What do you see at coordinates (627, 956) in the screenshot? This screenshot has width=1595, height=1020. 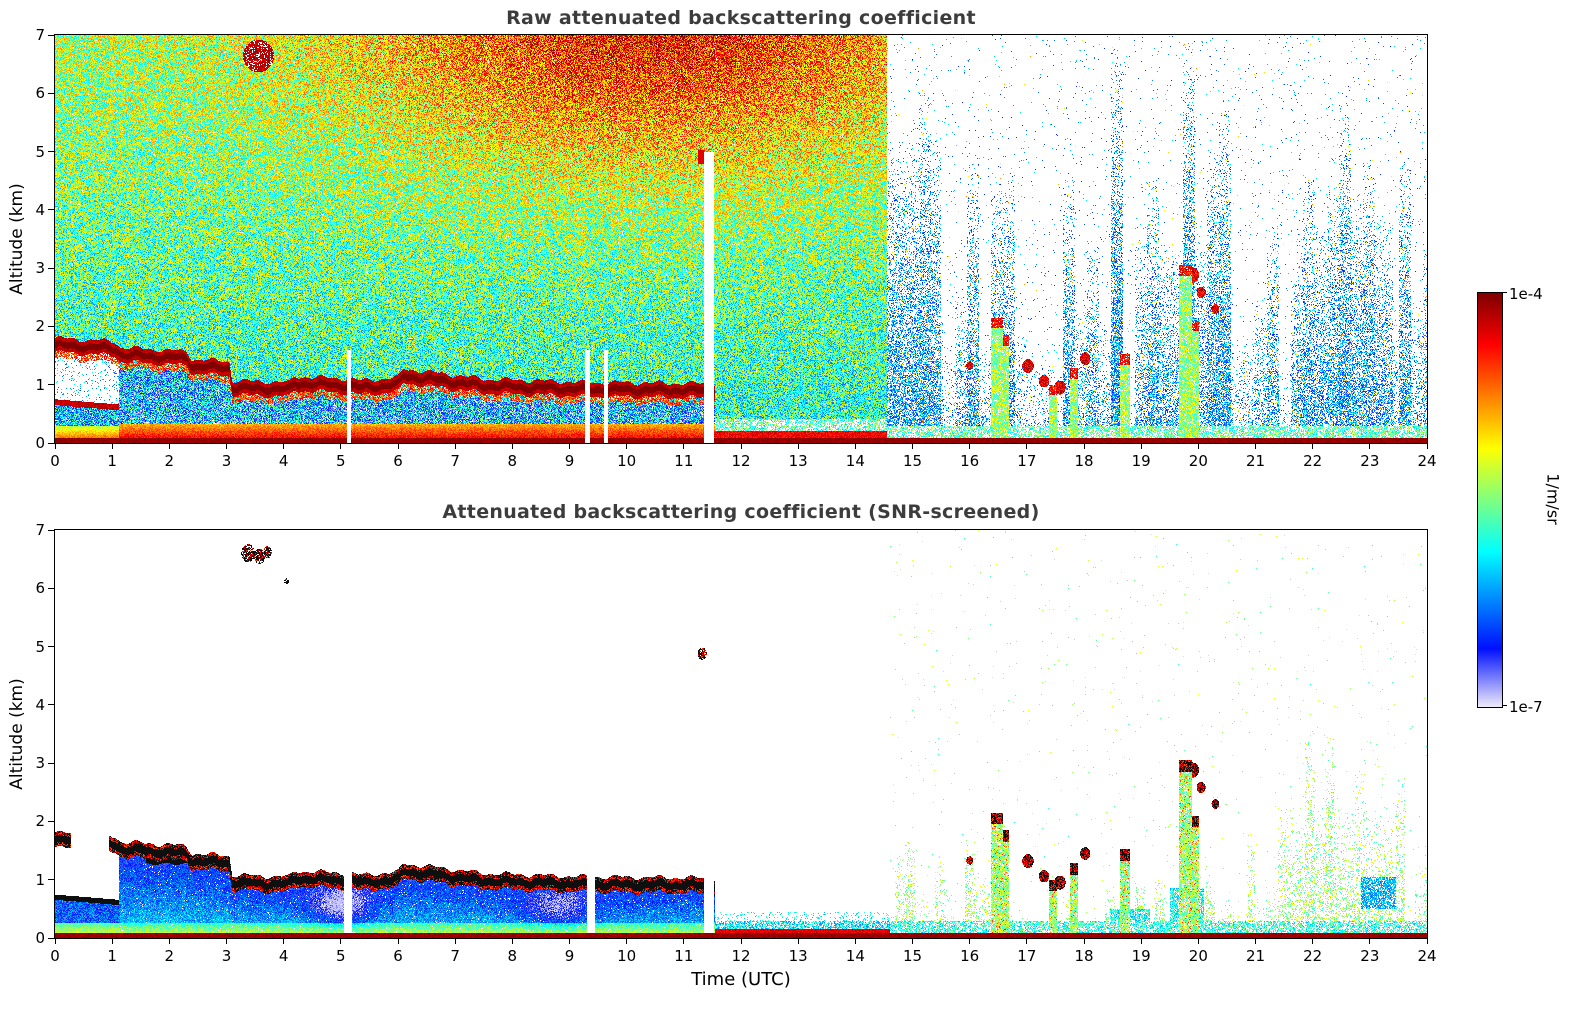 I see `x-tick-label: 10` at bounding box center [627, 956].